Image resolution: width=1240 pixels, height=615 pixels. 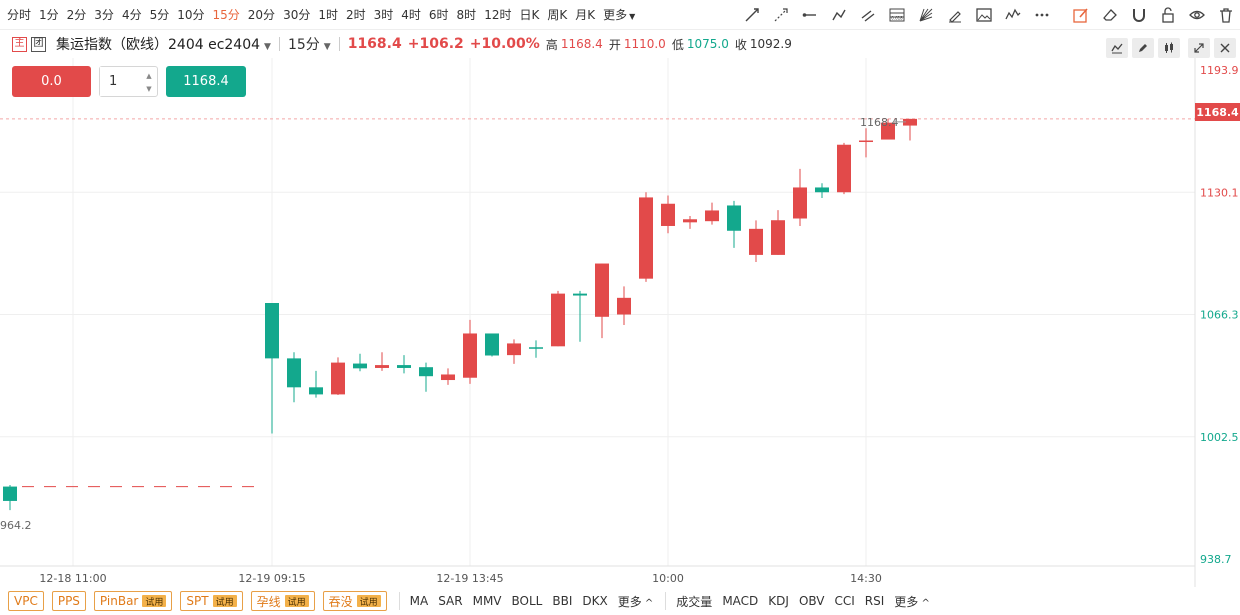 What do you see at coordinates (811, 601) in the screenshot?
I see `sub-indicator-3: OBV` at bounding box center [811, 601].